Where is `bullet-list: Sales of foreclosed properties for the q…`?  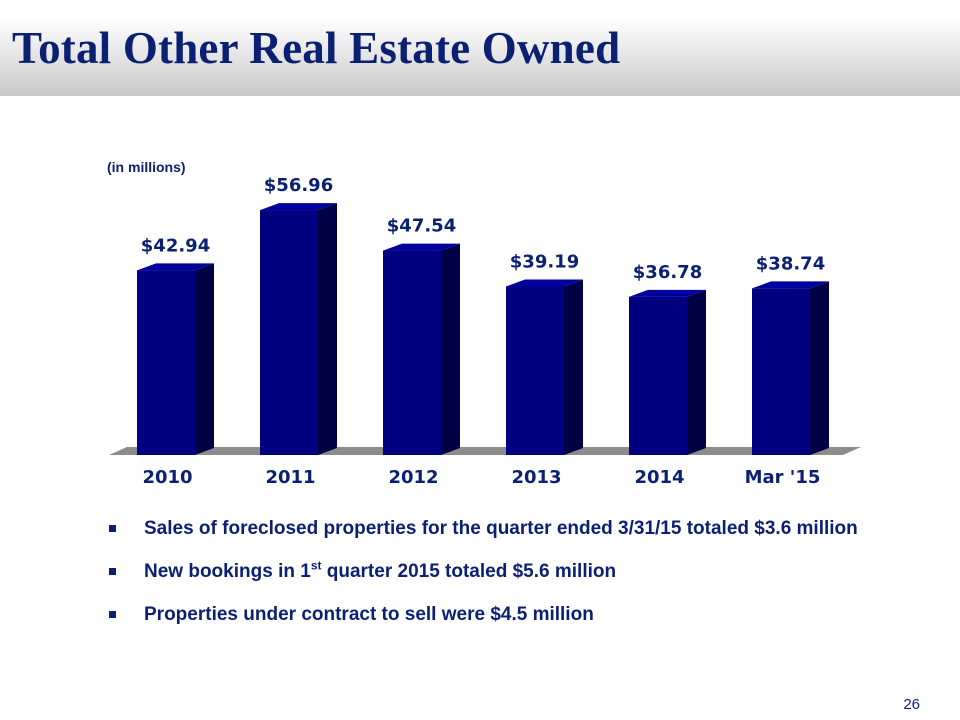 bullet-list: Sales of foreclosed properties for the q… is located at coordinates (488, 574).